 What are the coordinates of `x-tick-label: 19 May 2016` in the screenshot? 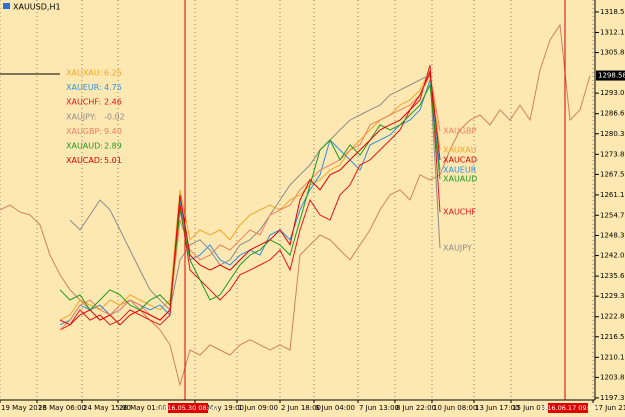 It's located at (24, 408).